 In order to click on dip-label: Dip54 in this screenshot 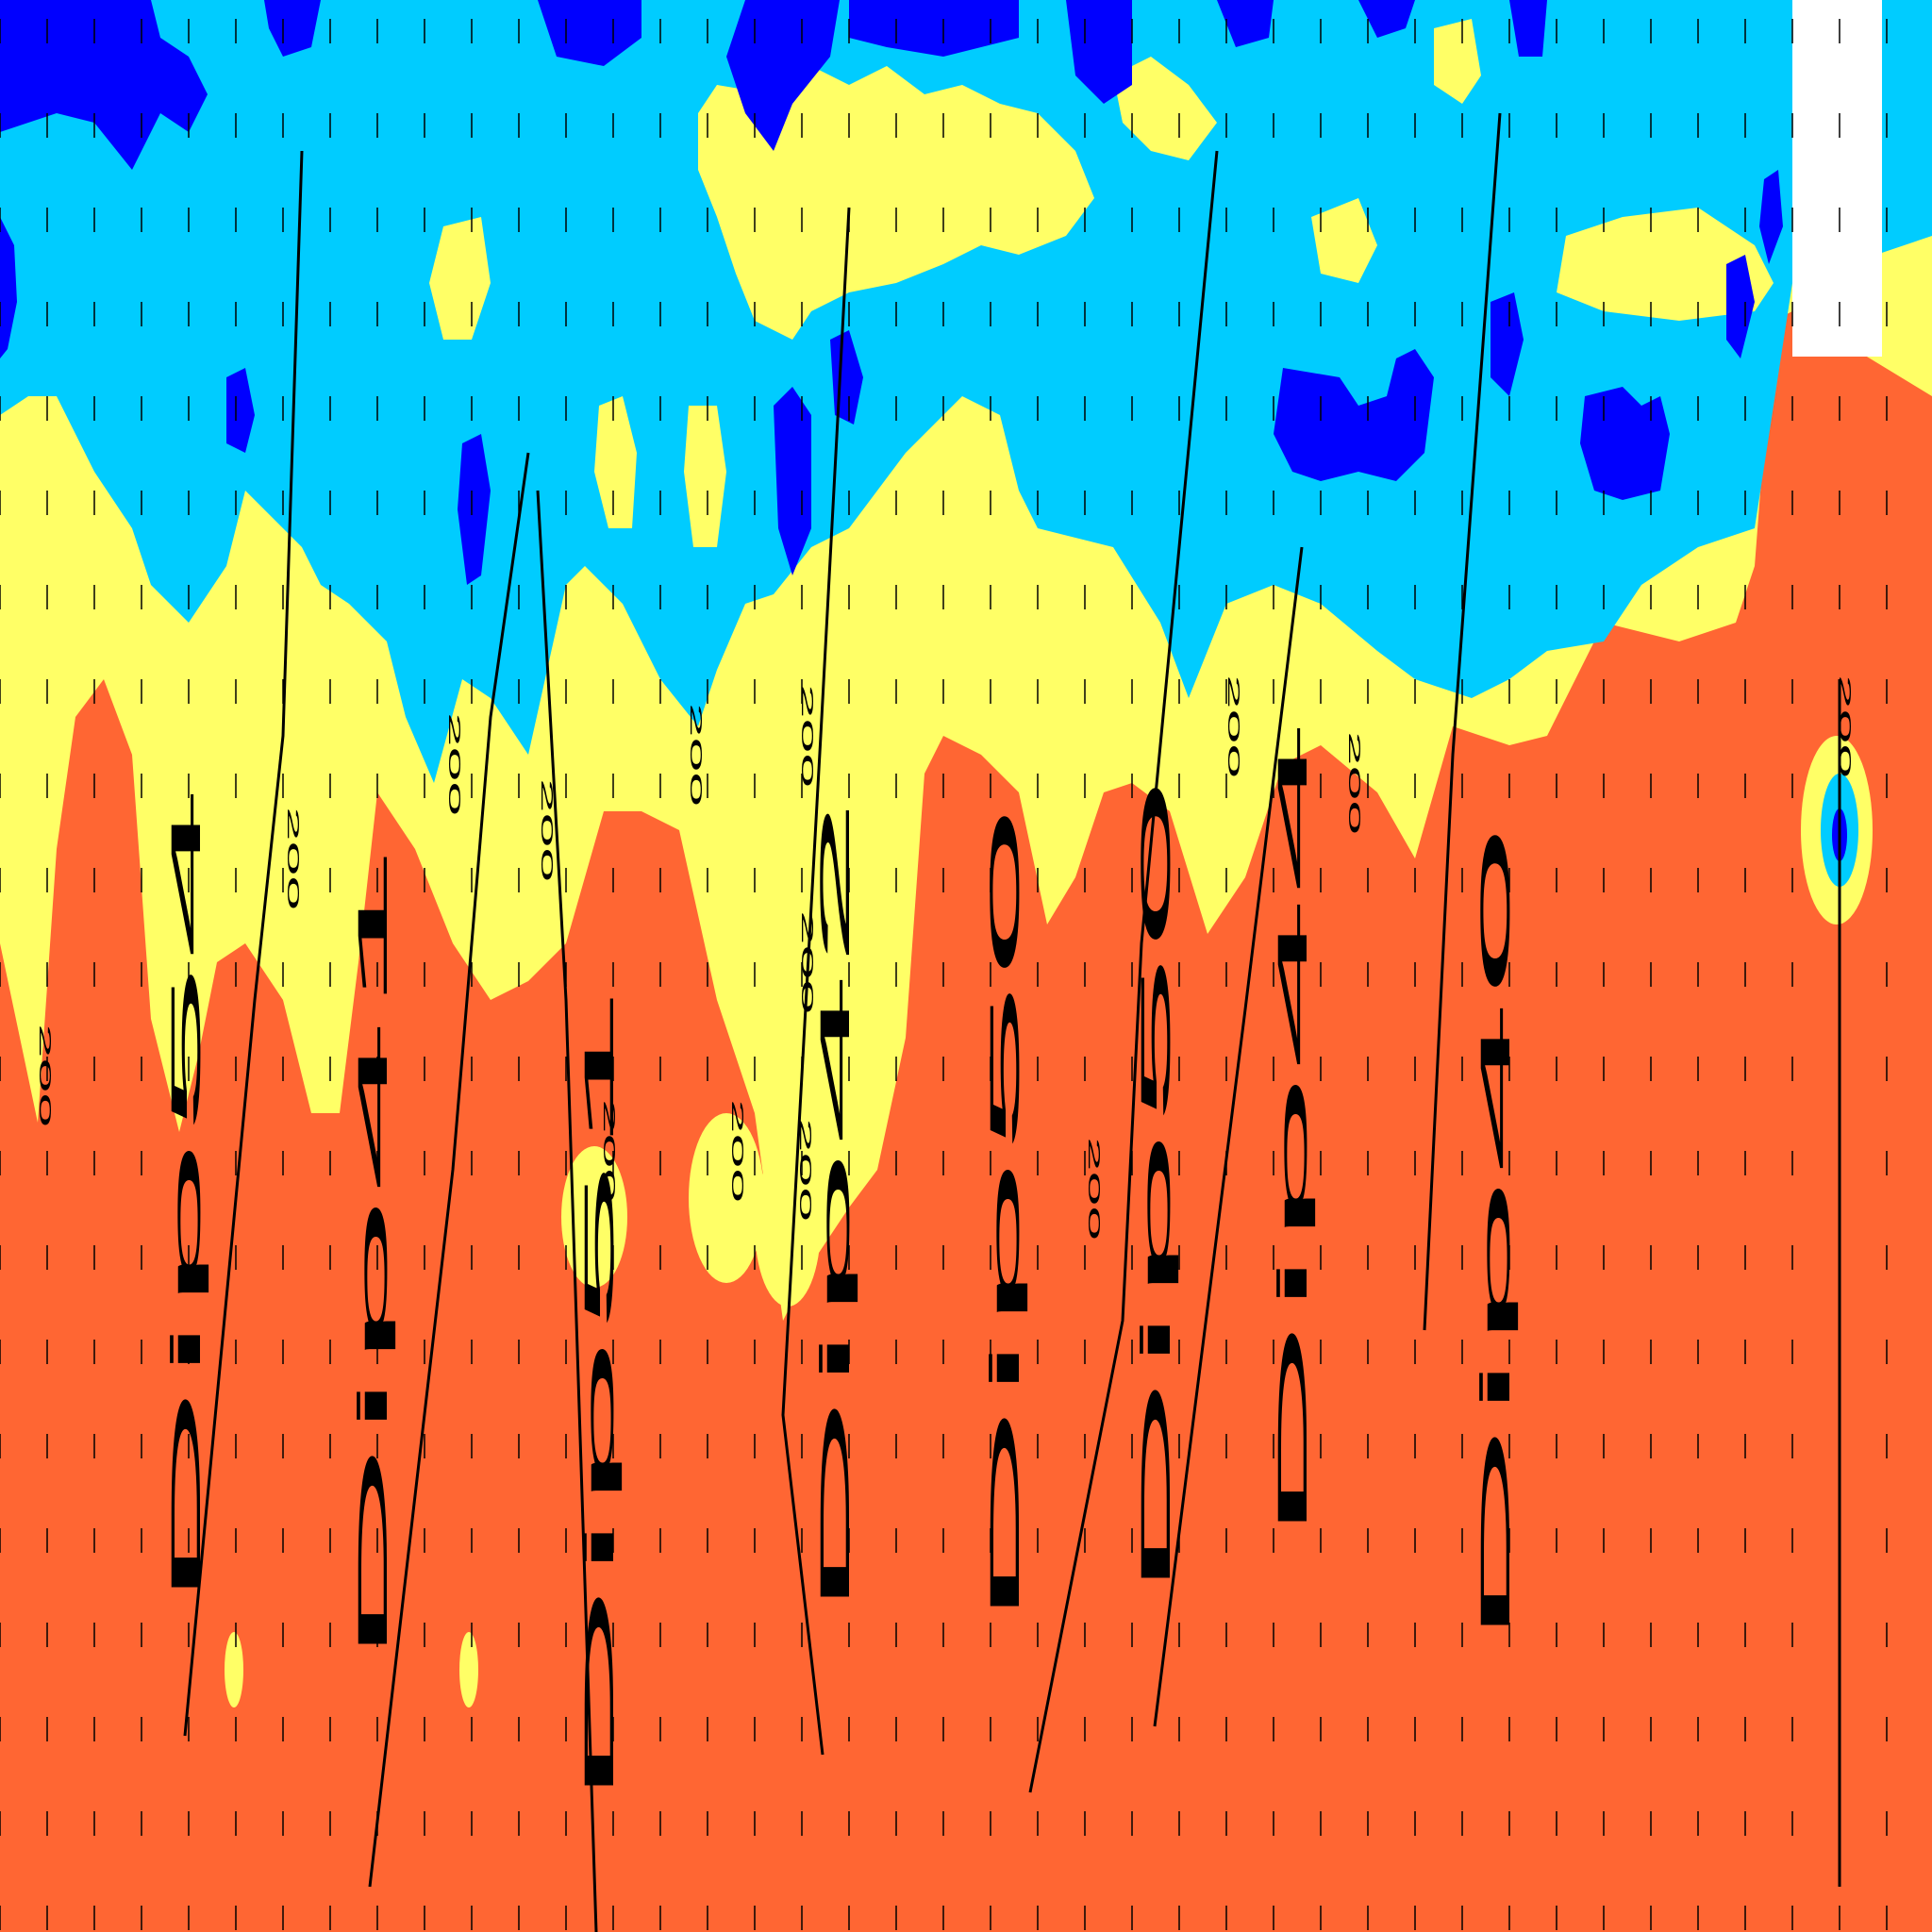, I will do `click(185, 1199)`.